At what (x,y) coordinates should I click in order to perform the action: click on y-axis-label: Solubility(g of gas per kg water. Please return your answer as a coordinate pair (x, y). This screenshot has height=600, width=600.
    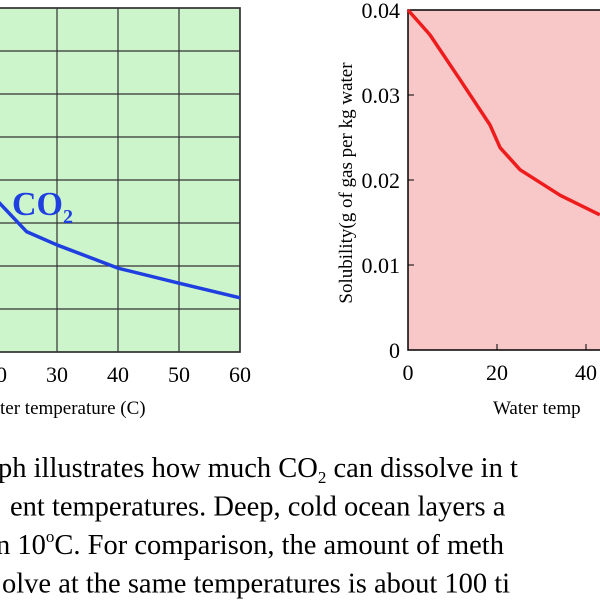
    Looking at the image, I should click on (346, 183).